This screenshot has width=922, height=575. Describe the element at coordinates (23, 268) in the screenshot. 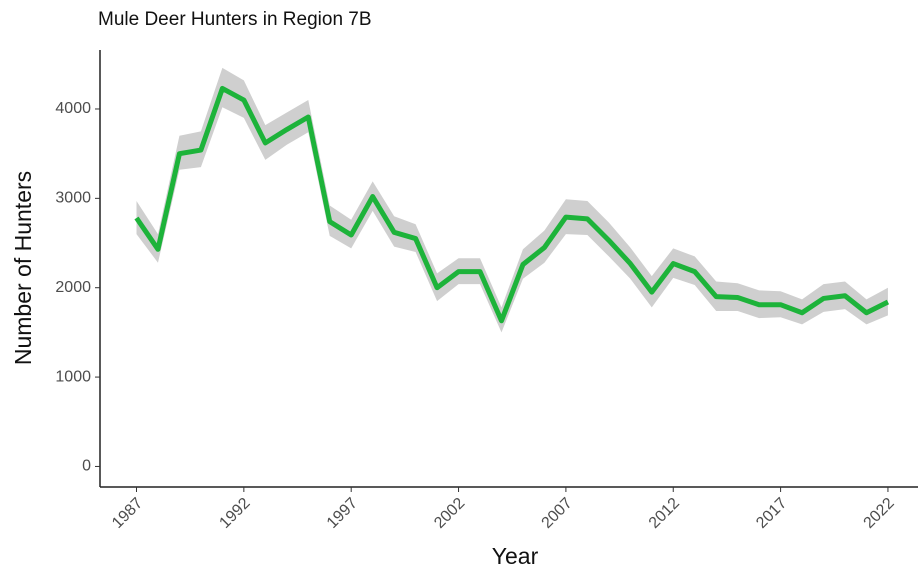

I see `y-axis-label: Number of Hunters` at that location.